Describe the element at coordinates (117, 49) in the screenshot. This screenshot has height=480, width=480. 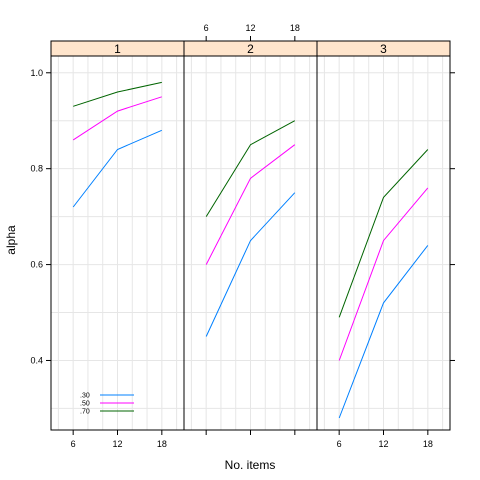
I see `strip-label: 1` at that location.